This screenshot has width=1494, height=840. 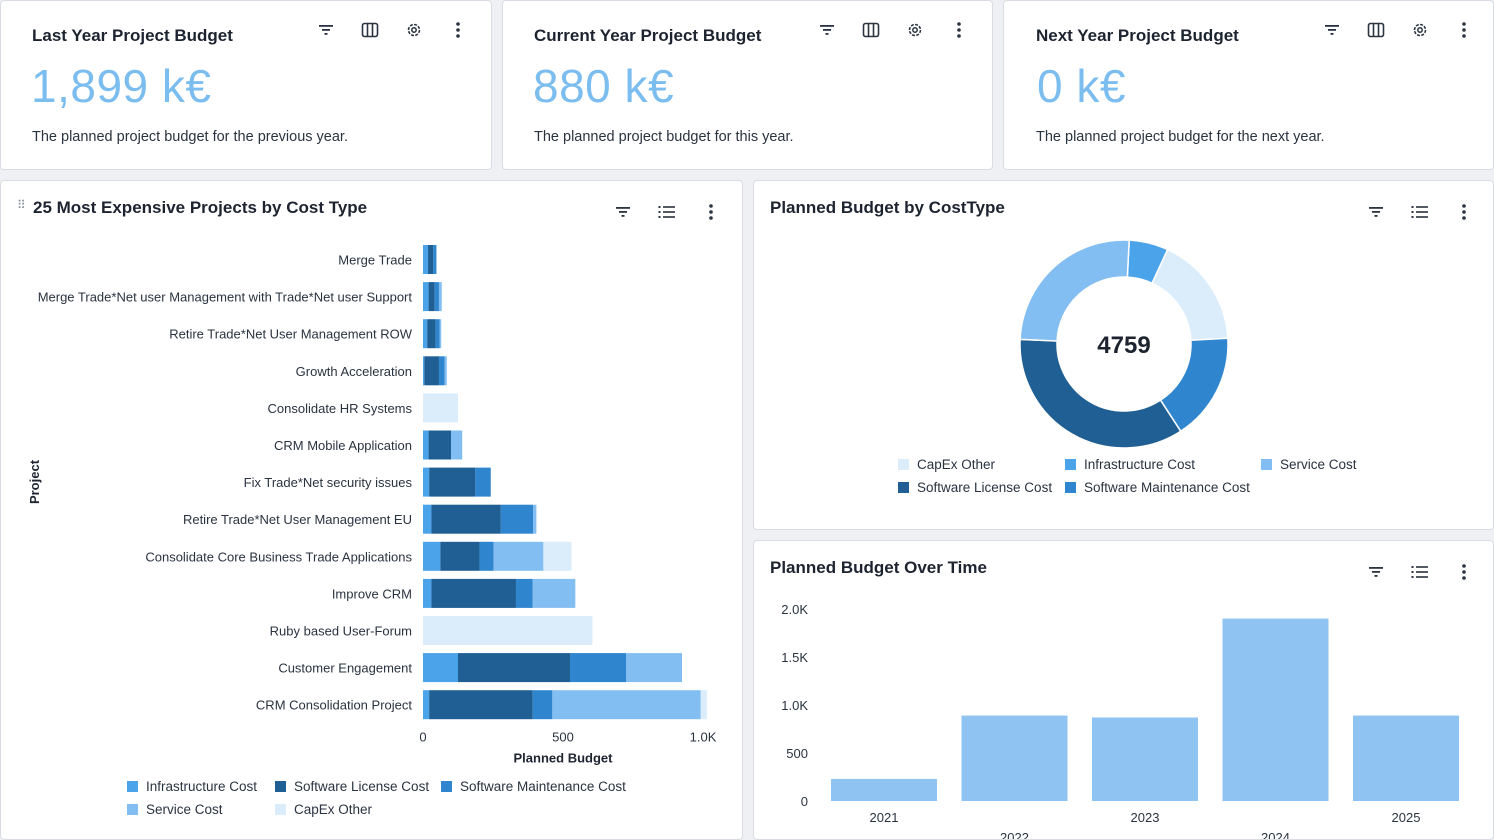 I want to click on bar-row: Retire Trade*Net User Management ROW, so click(x=305, y=334).